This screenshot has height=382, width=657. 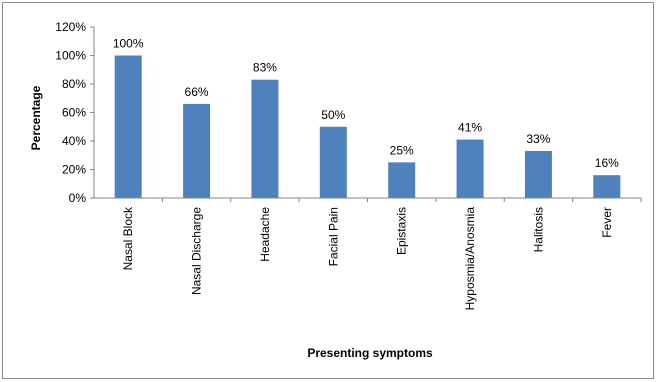 I want to click on x-tick-label: Fever, so click(x=607, y=222).